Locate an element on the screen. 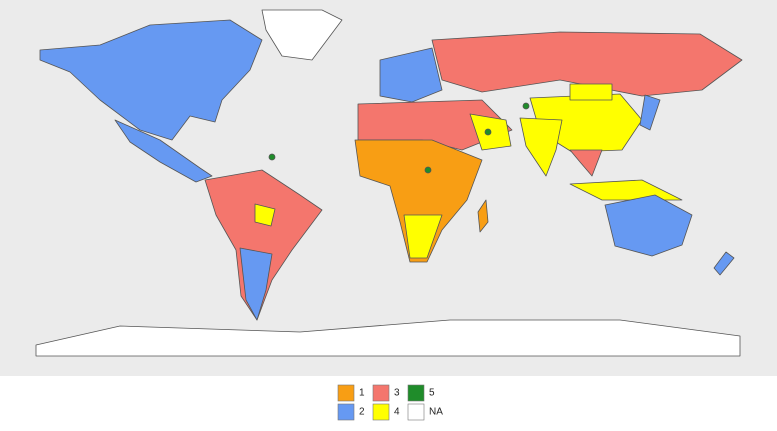  legend-label: 5 is located at coordinates (432, 393).